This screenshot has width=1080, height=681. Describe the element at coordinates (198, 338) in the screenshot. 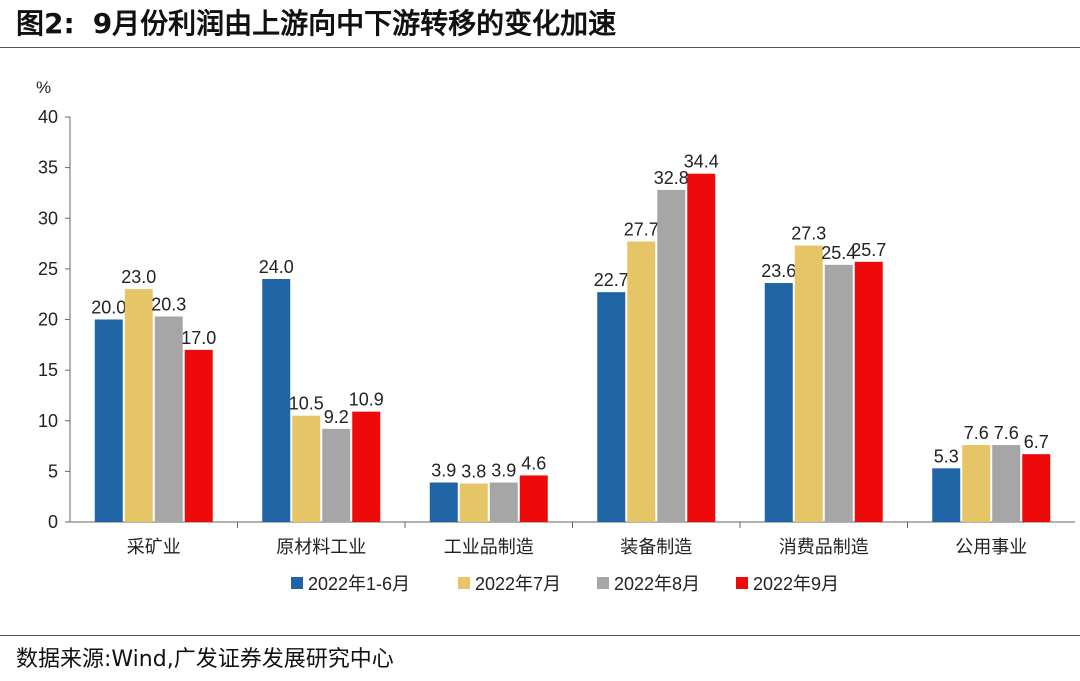

I see `data-label: 17.0` at that location.